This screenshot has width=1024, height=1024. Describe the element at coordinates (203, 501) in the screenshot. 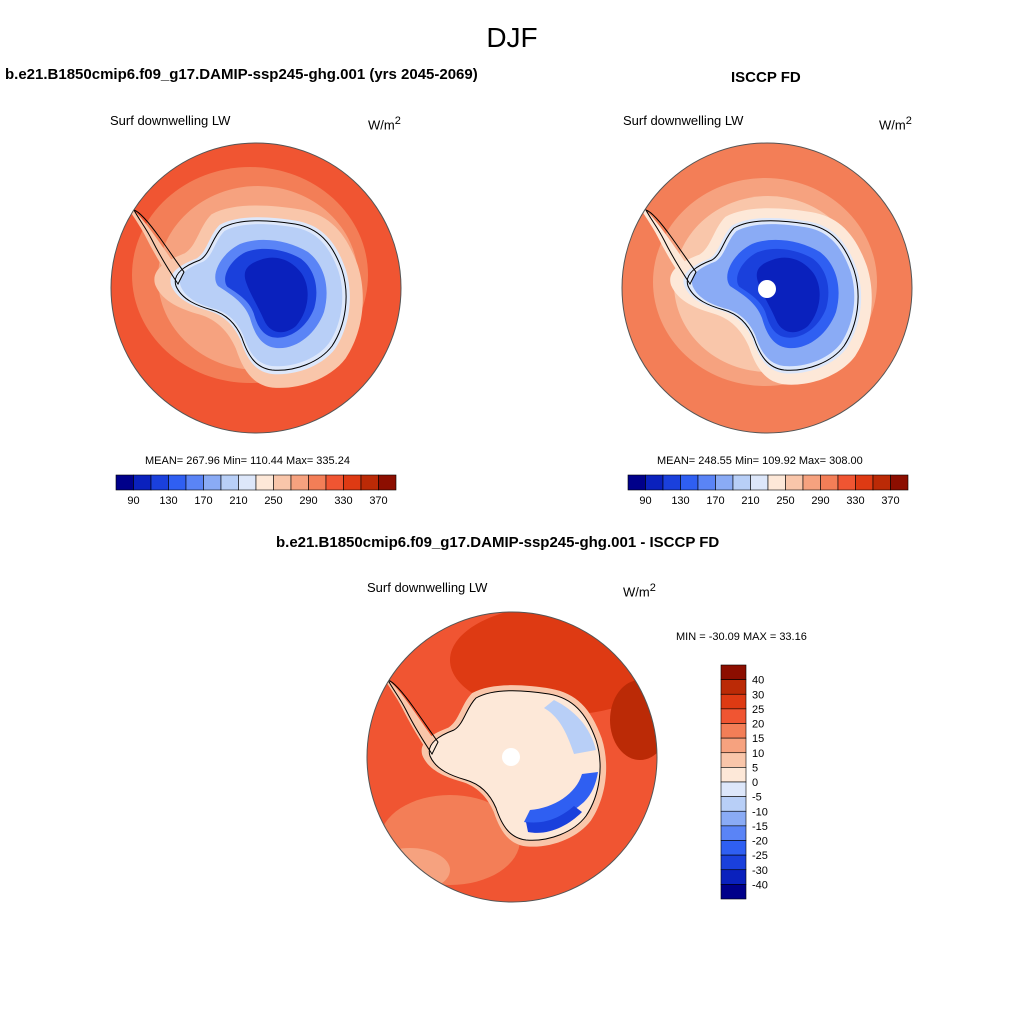

I see `model-colorbar-tick-label: 170` at that location.